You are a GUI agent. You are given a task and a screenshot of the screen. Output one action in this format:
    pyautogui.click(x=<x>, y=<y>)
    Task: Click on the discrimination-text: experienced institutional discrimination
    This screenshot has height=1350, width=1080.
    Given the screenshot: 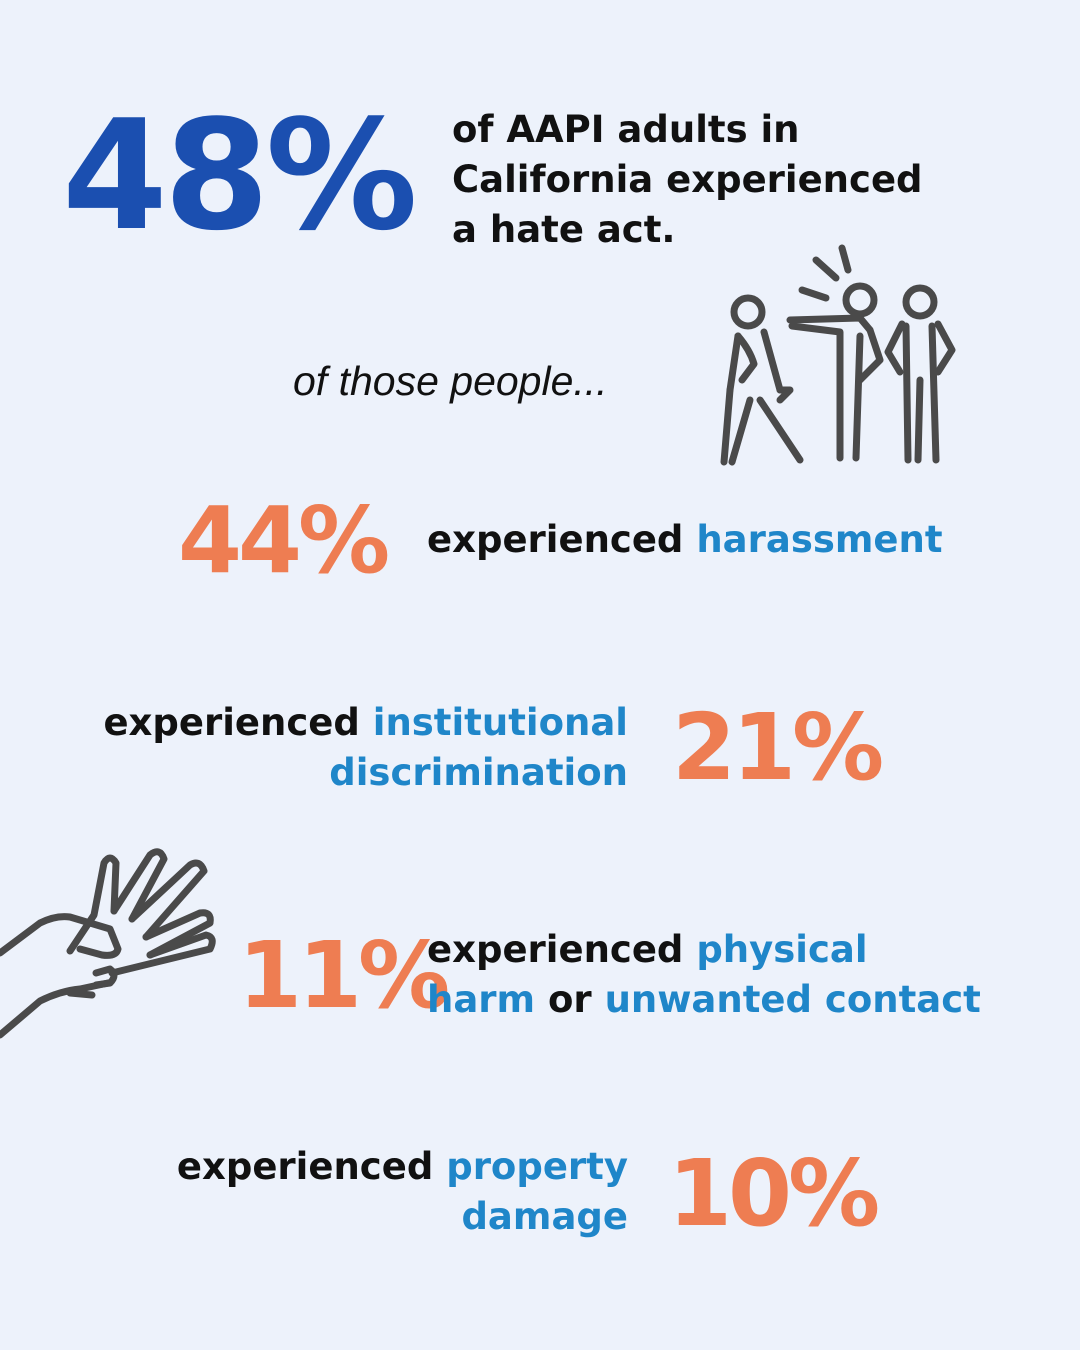 What is the action you would take?
    pyautogui.click(x=365, y=748)
    